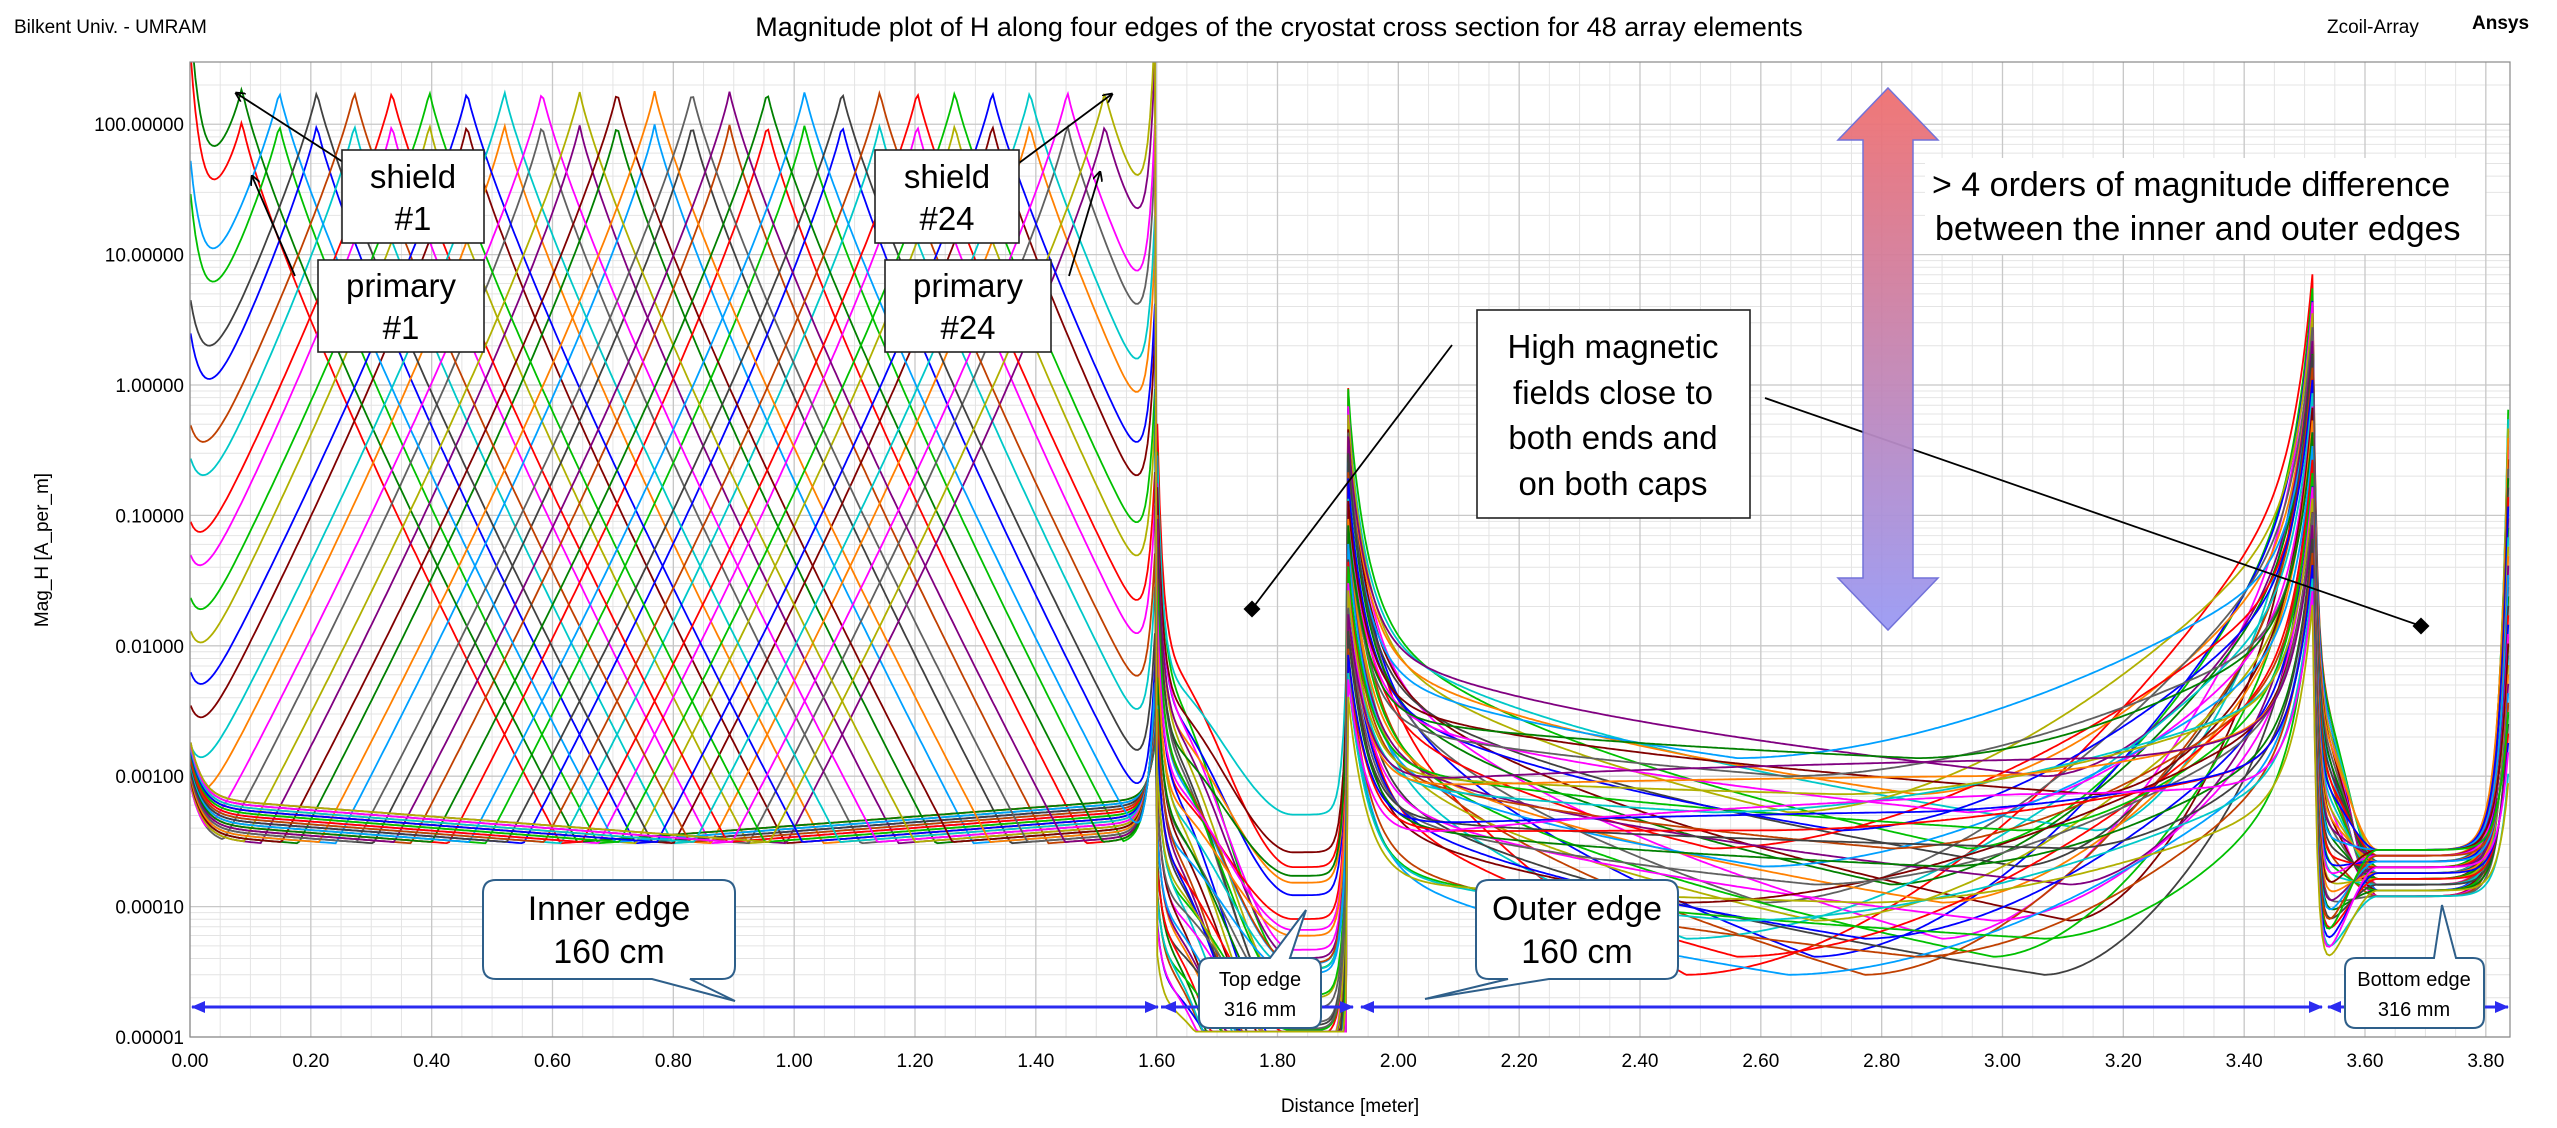 This screenshot has width=2557, height=1128. What do you see at coordinates (673, 1061) in the screenshot?
I see `x-tick-label: 0.80` at bounding box center [673, 1061].